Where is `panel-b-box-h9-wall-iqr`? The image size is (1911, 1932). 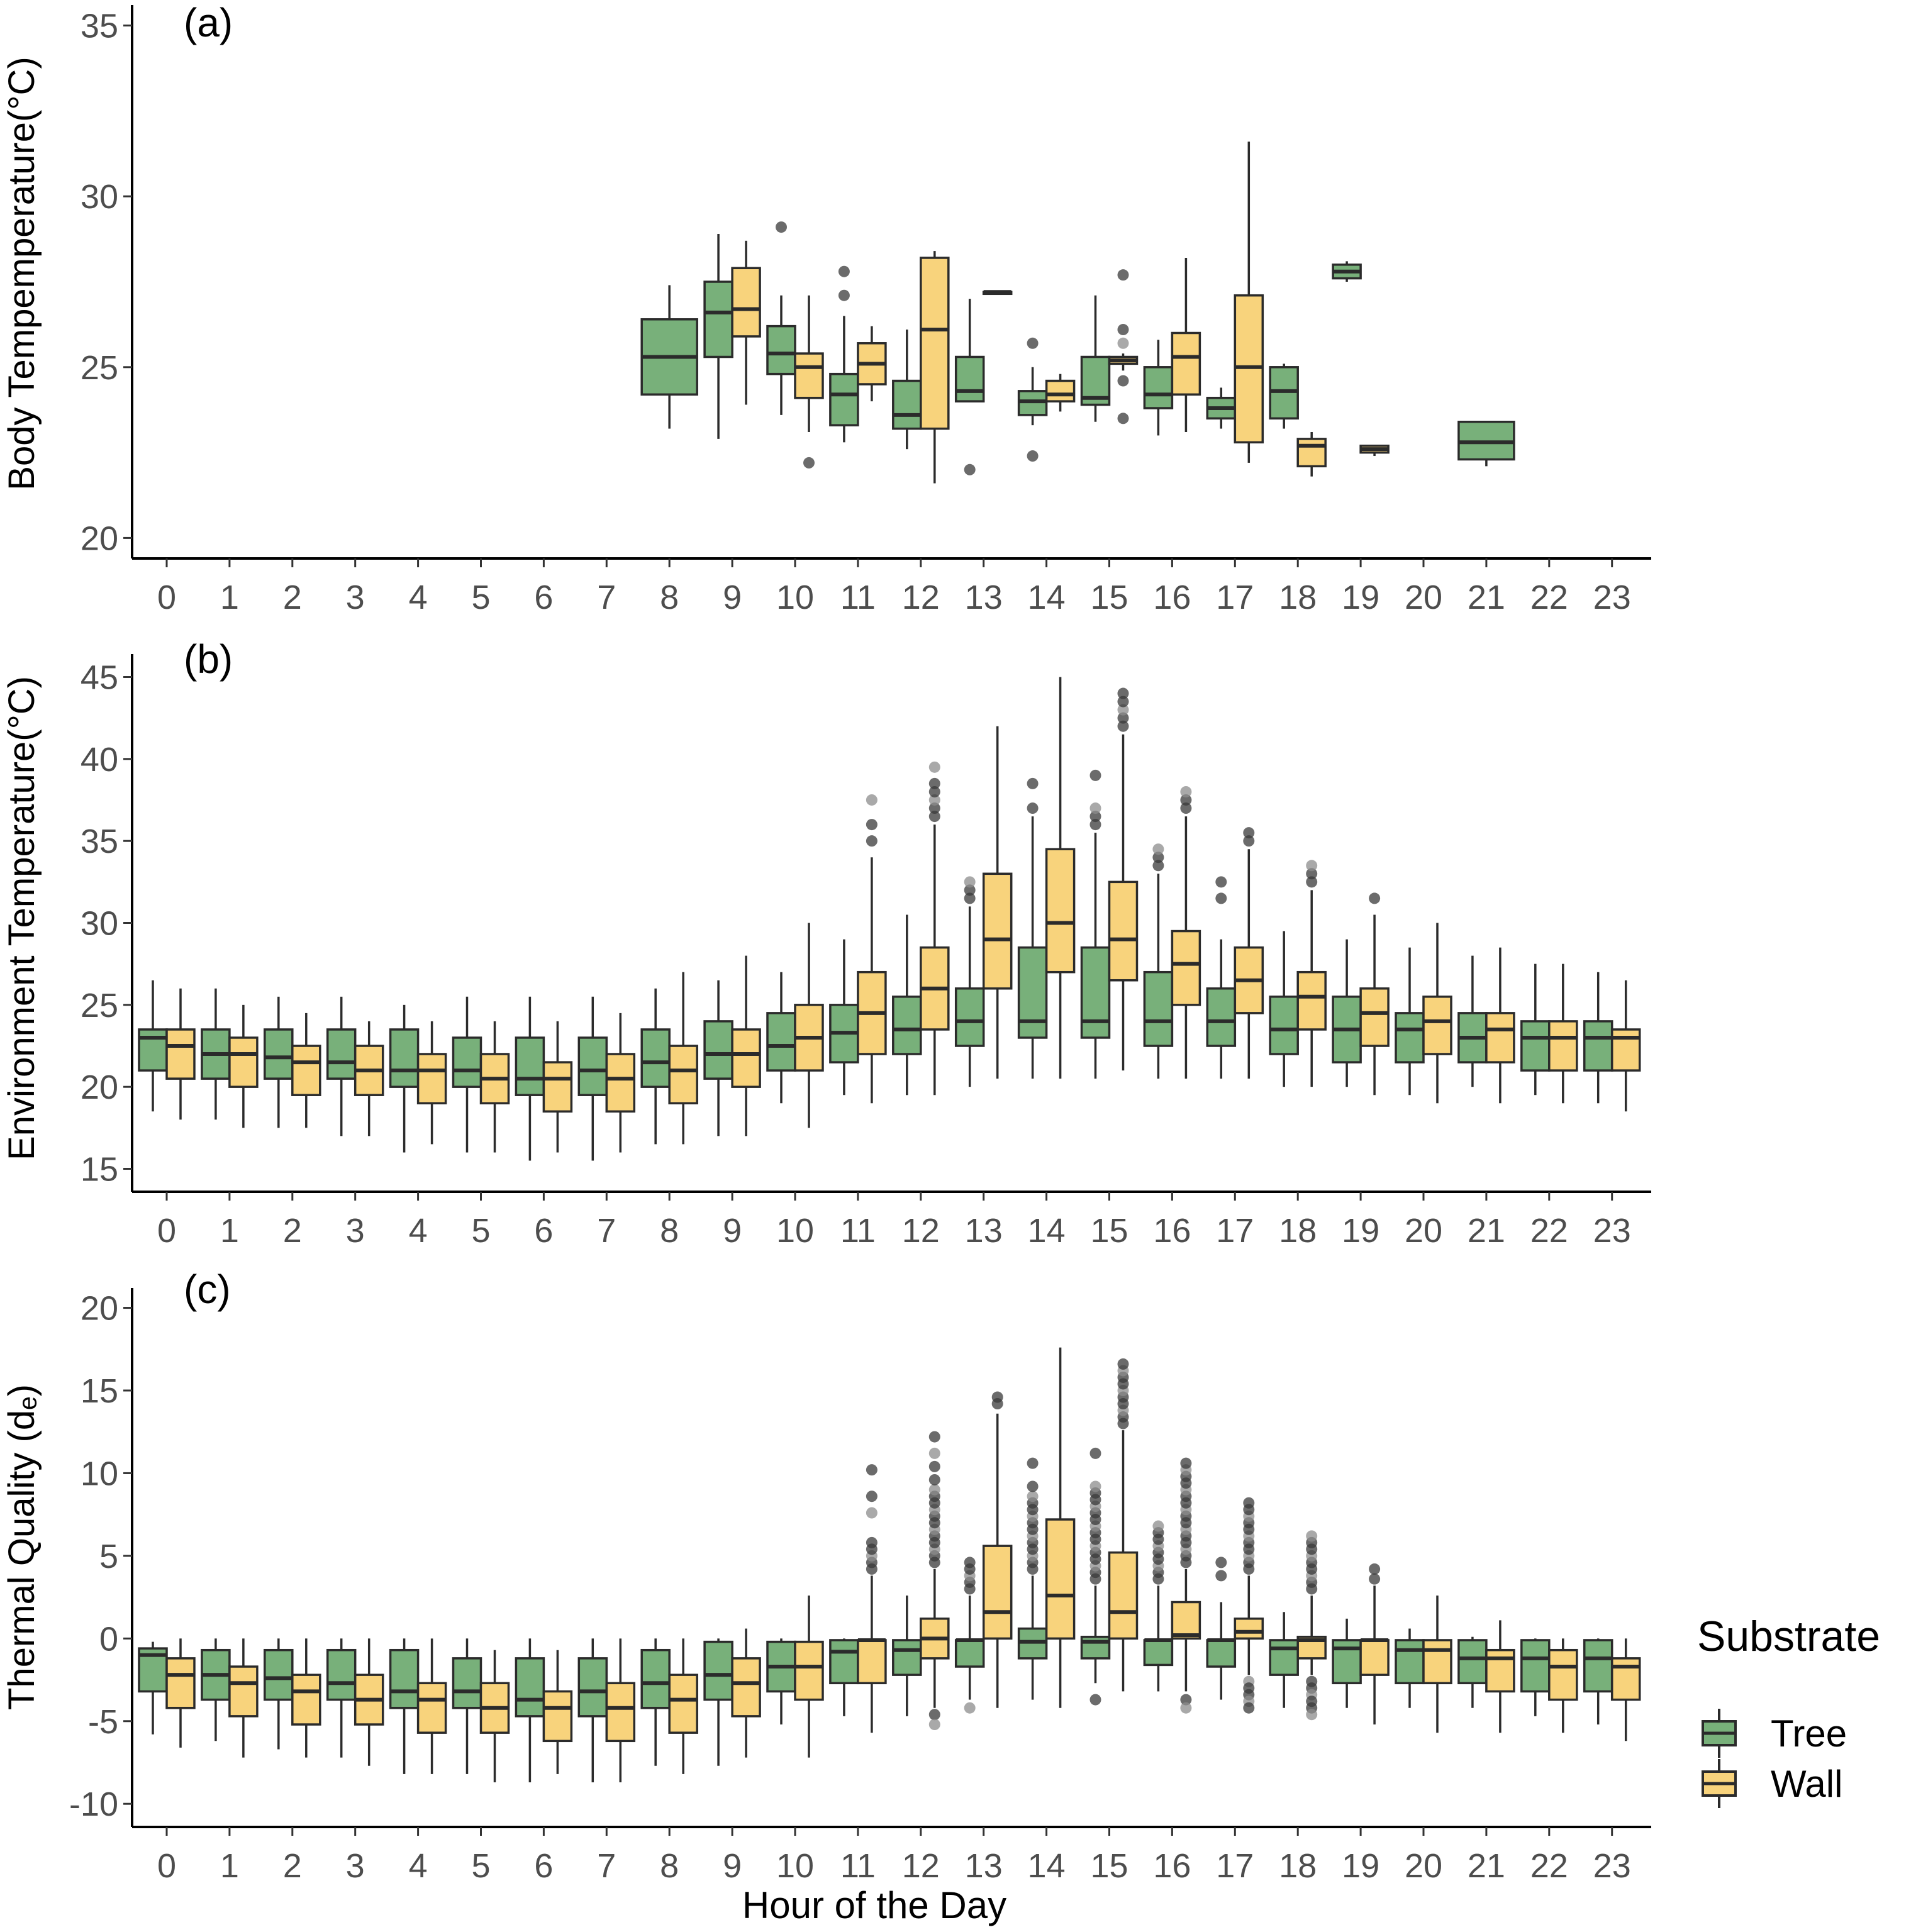
panel-b-box-h9-wall-iqr is located at coordinates (746, 1058).